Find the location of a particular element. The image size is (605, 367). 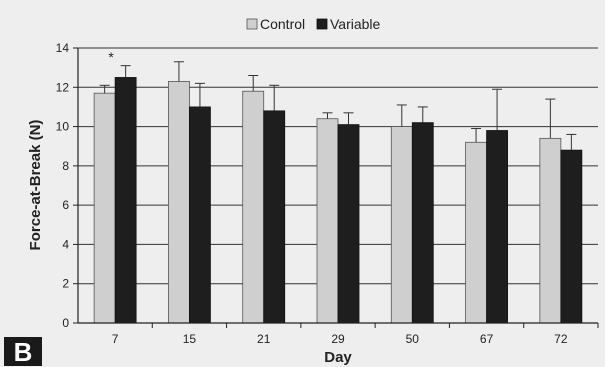

x-tick-label: 15 is located at coordinates (190, 339).